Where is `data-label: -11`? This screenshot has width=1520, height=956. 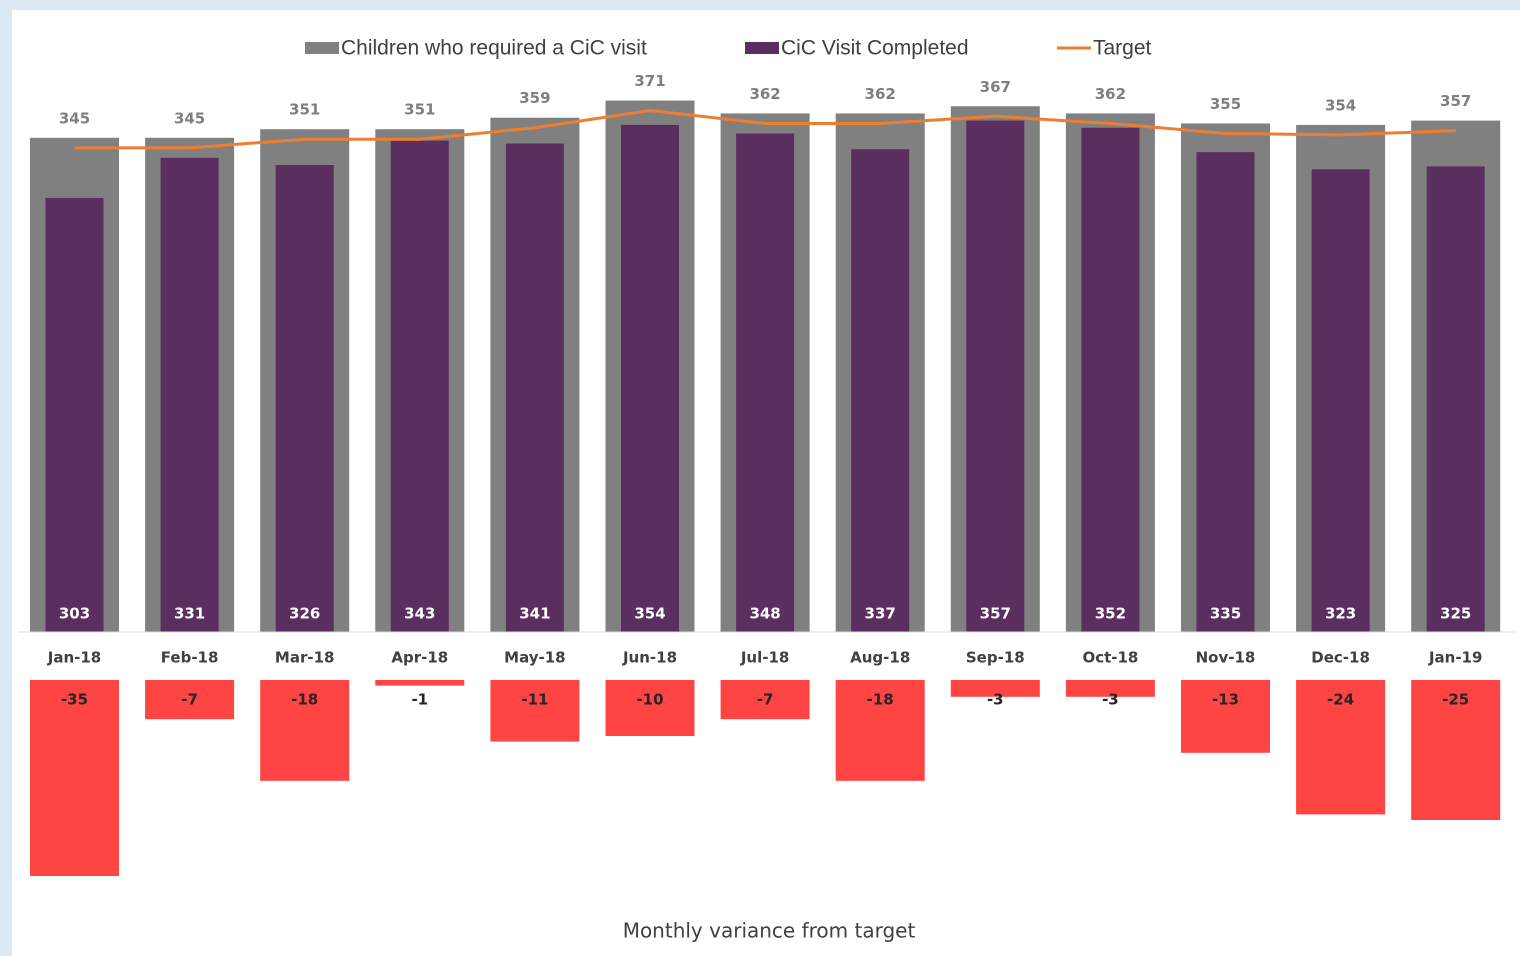
data-label: -11 is located at coordinates (534, 700).